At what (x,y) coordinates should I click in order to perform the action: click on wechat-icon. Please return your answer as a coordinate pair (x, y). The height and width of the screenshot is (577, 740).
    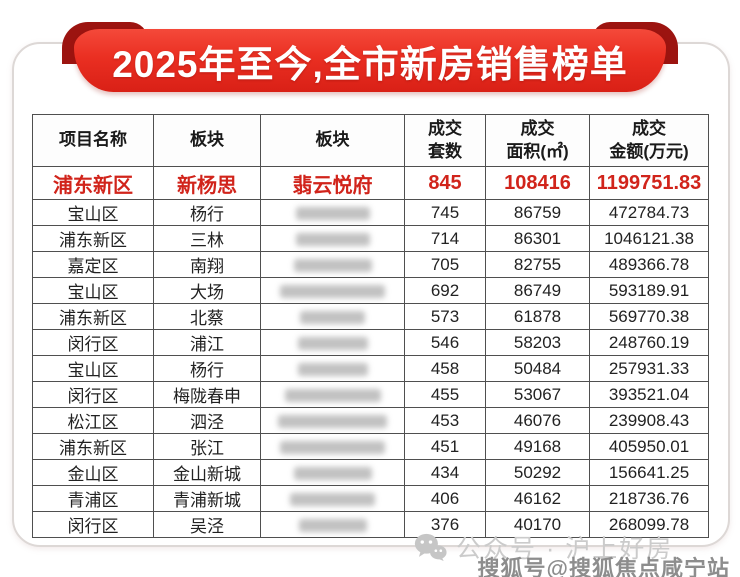
    Looking at the image, I should click on (430, 547).